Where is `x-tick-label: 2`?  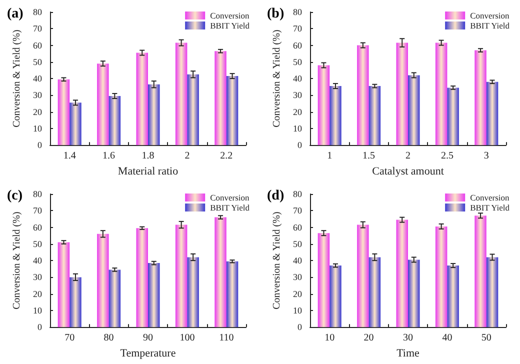 x-tick-label: 2 is located at coordinates (187, 156).